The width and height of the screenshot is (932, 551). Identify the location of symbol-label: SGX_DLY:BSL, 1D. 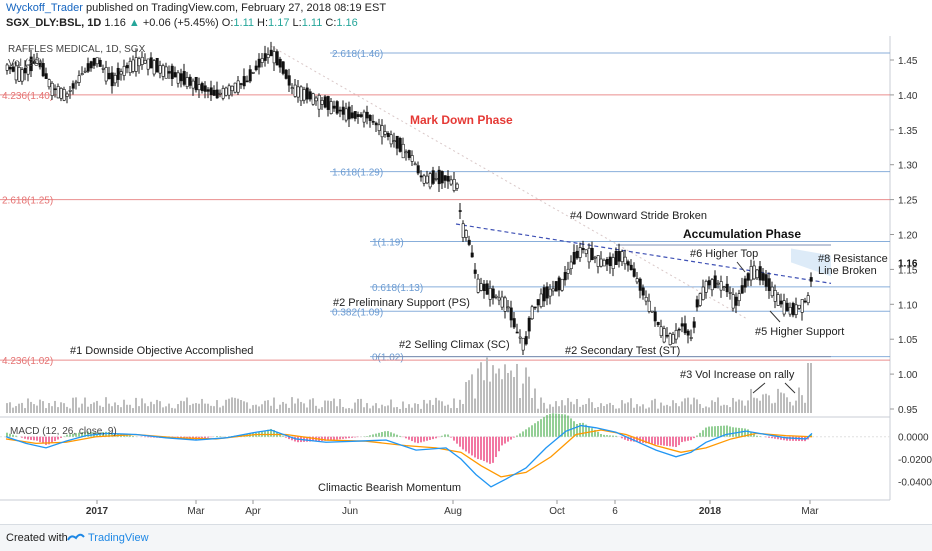
(54, 23).